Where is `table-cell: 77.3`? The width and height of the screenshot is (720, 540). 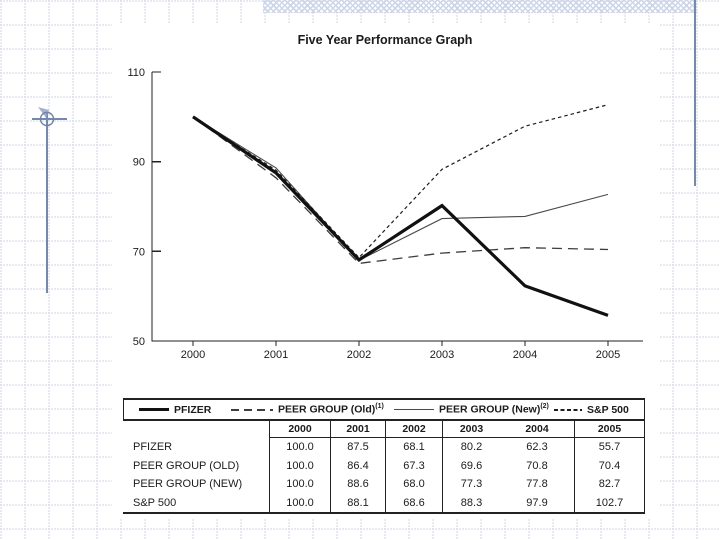 table-cell: 77.3 is located at coordinates (471, 484).